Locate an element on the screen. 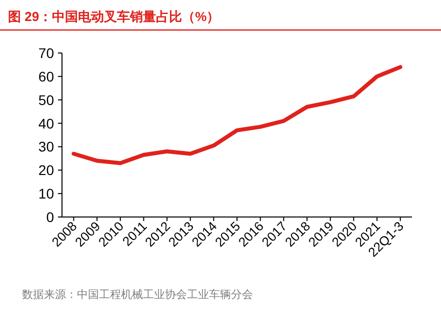  source-note: 数据来源：中国工程机械工业协会工业车辆分会 is located at coordinates (137, 294).